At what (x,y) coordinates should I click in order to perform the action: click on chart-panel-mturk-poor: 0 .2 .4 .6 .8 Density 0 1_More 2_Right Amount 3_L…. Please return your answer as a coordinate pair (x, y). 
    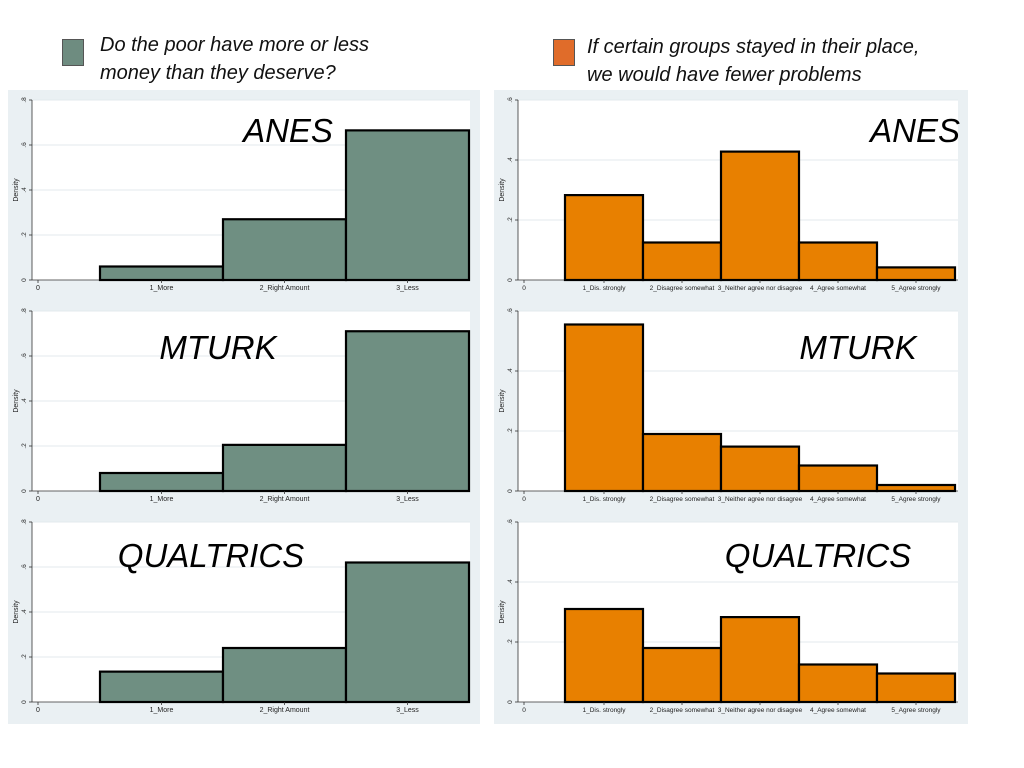
    Looking at the image, I should click on (244, 407).